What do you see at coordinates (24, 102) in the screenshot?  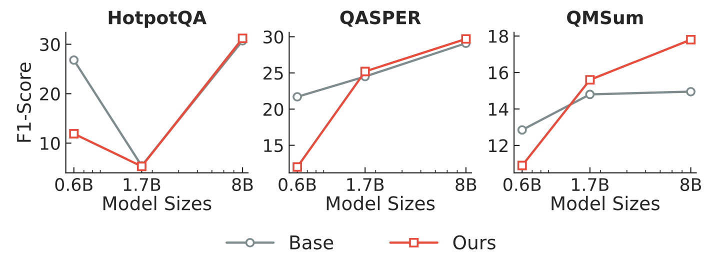 I see `y-axis-title: F1-Score` at bounding box center [24, 102].